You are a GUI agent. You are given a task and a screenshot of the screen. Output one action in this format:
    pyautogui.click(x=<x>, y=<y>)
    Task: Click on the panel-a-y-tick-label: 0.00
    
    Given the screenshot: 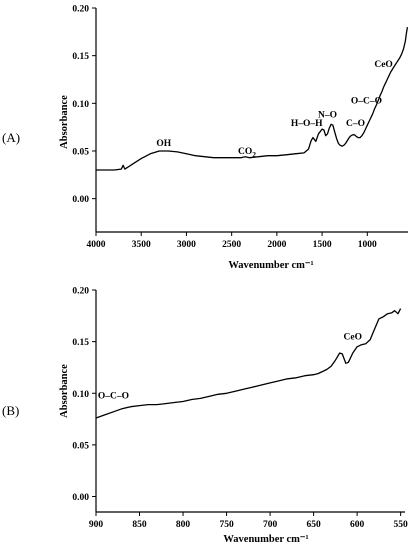 What is the action you would take?
    pyautogui.click(x=80, y=200)
    